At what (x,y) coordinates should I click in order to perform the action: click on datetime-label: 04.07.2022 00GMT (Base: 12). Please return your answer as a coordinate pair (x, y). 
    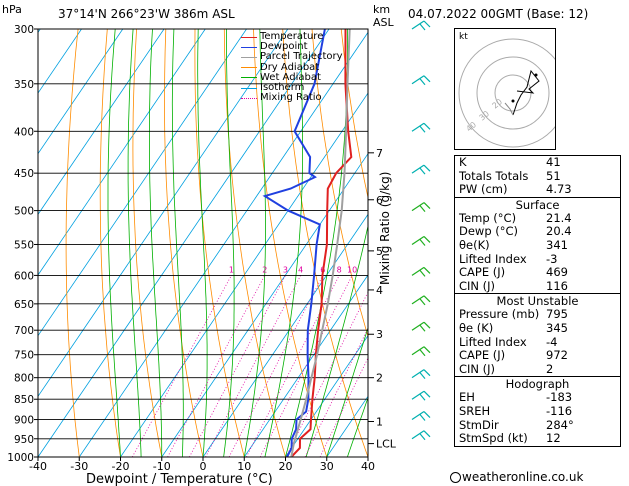
    Looking at the image, I should click on (498, 14).